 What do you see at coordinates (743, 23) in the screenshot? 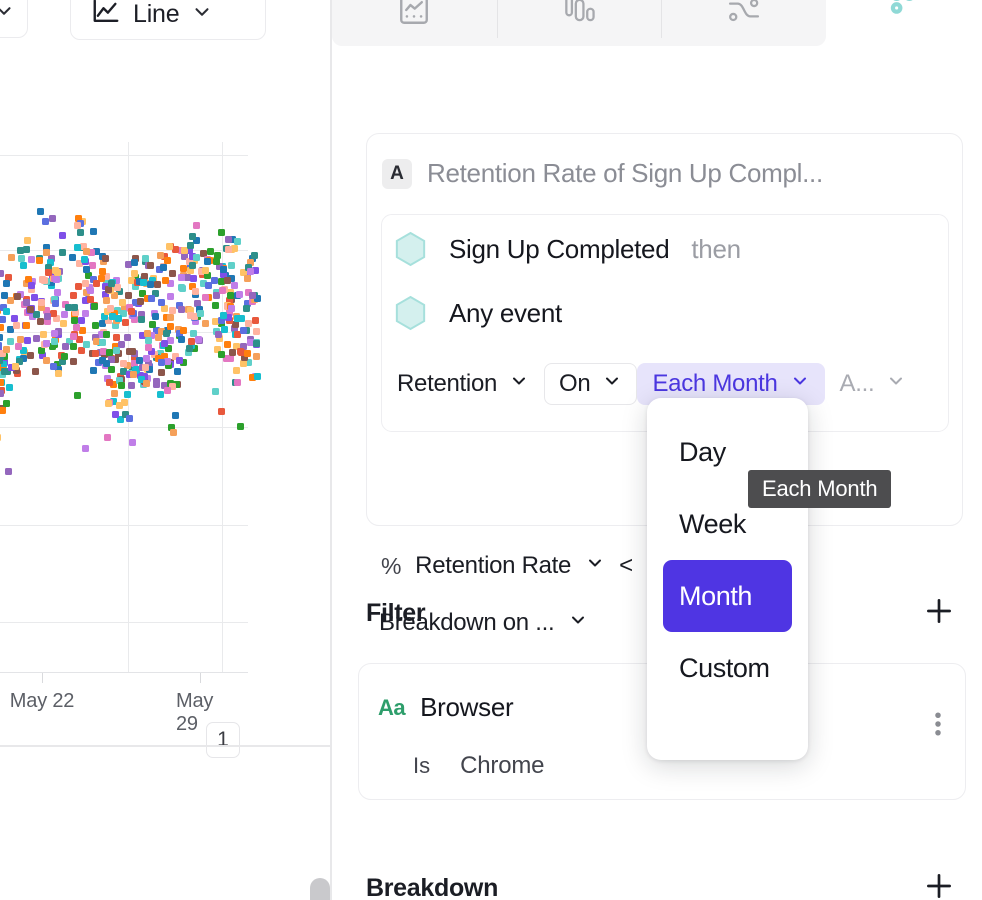
I see `tab-user-paths` at bounding box center [743, 23].